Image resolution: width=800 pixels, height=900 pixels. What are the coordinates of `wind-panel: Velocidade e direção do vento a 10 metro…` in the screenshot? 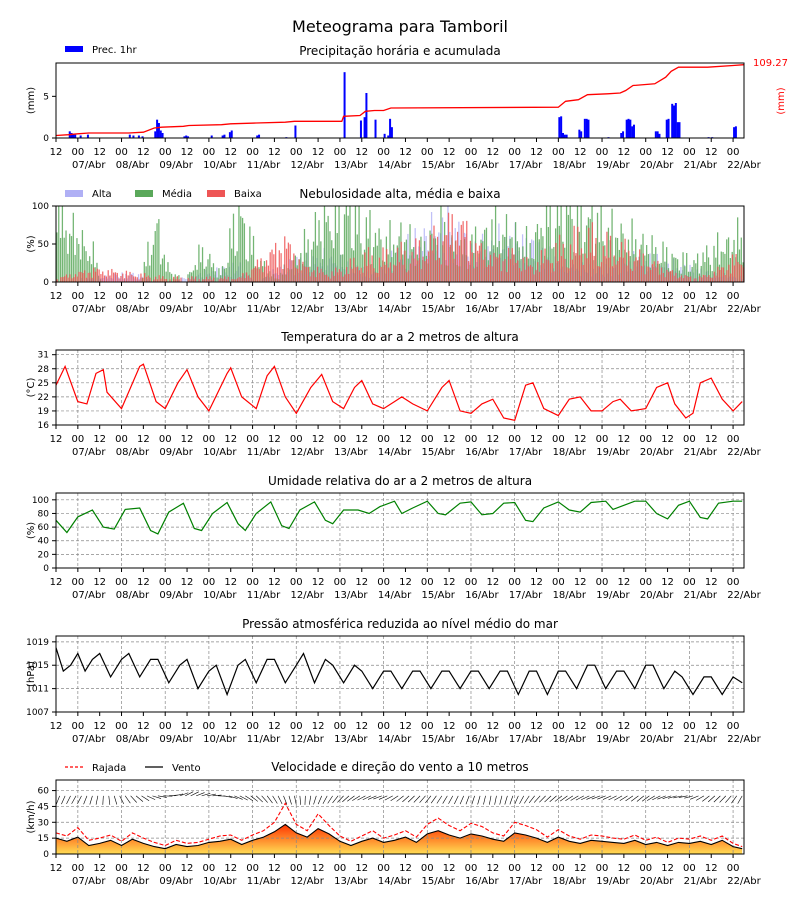 It's located at (394, 823).